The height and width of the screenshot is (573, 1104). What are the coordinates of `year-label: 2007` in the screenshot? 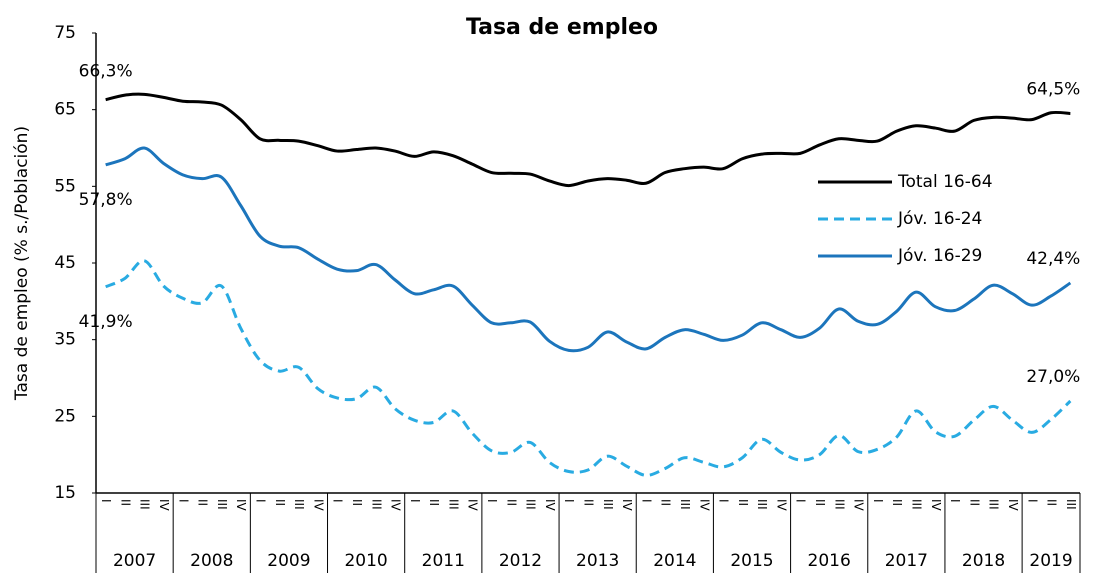 It's located at (134, 561).